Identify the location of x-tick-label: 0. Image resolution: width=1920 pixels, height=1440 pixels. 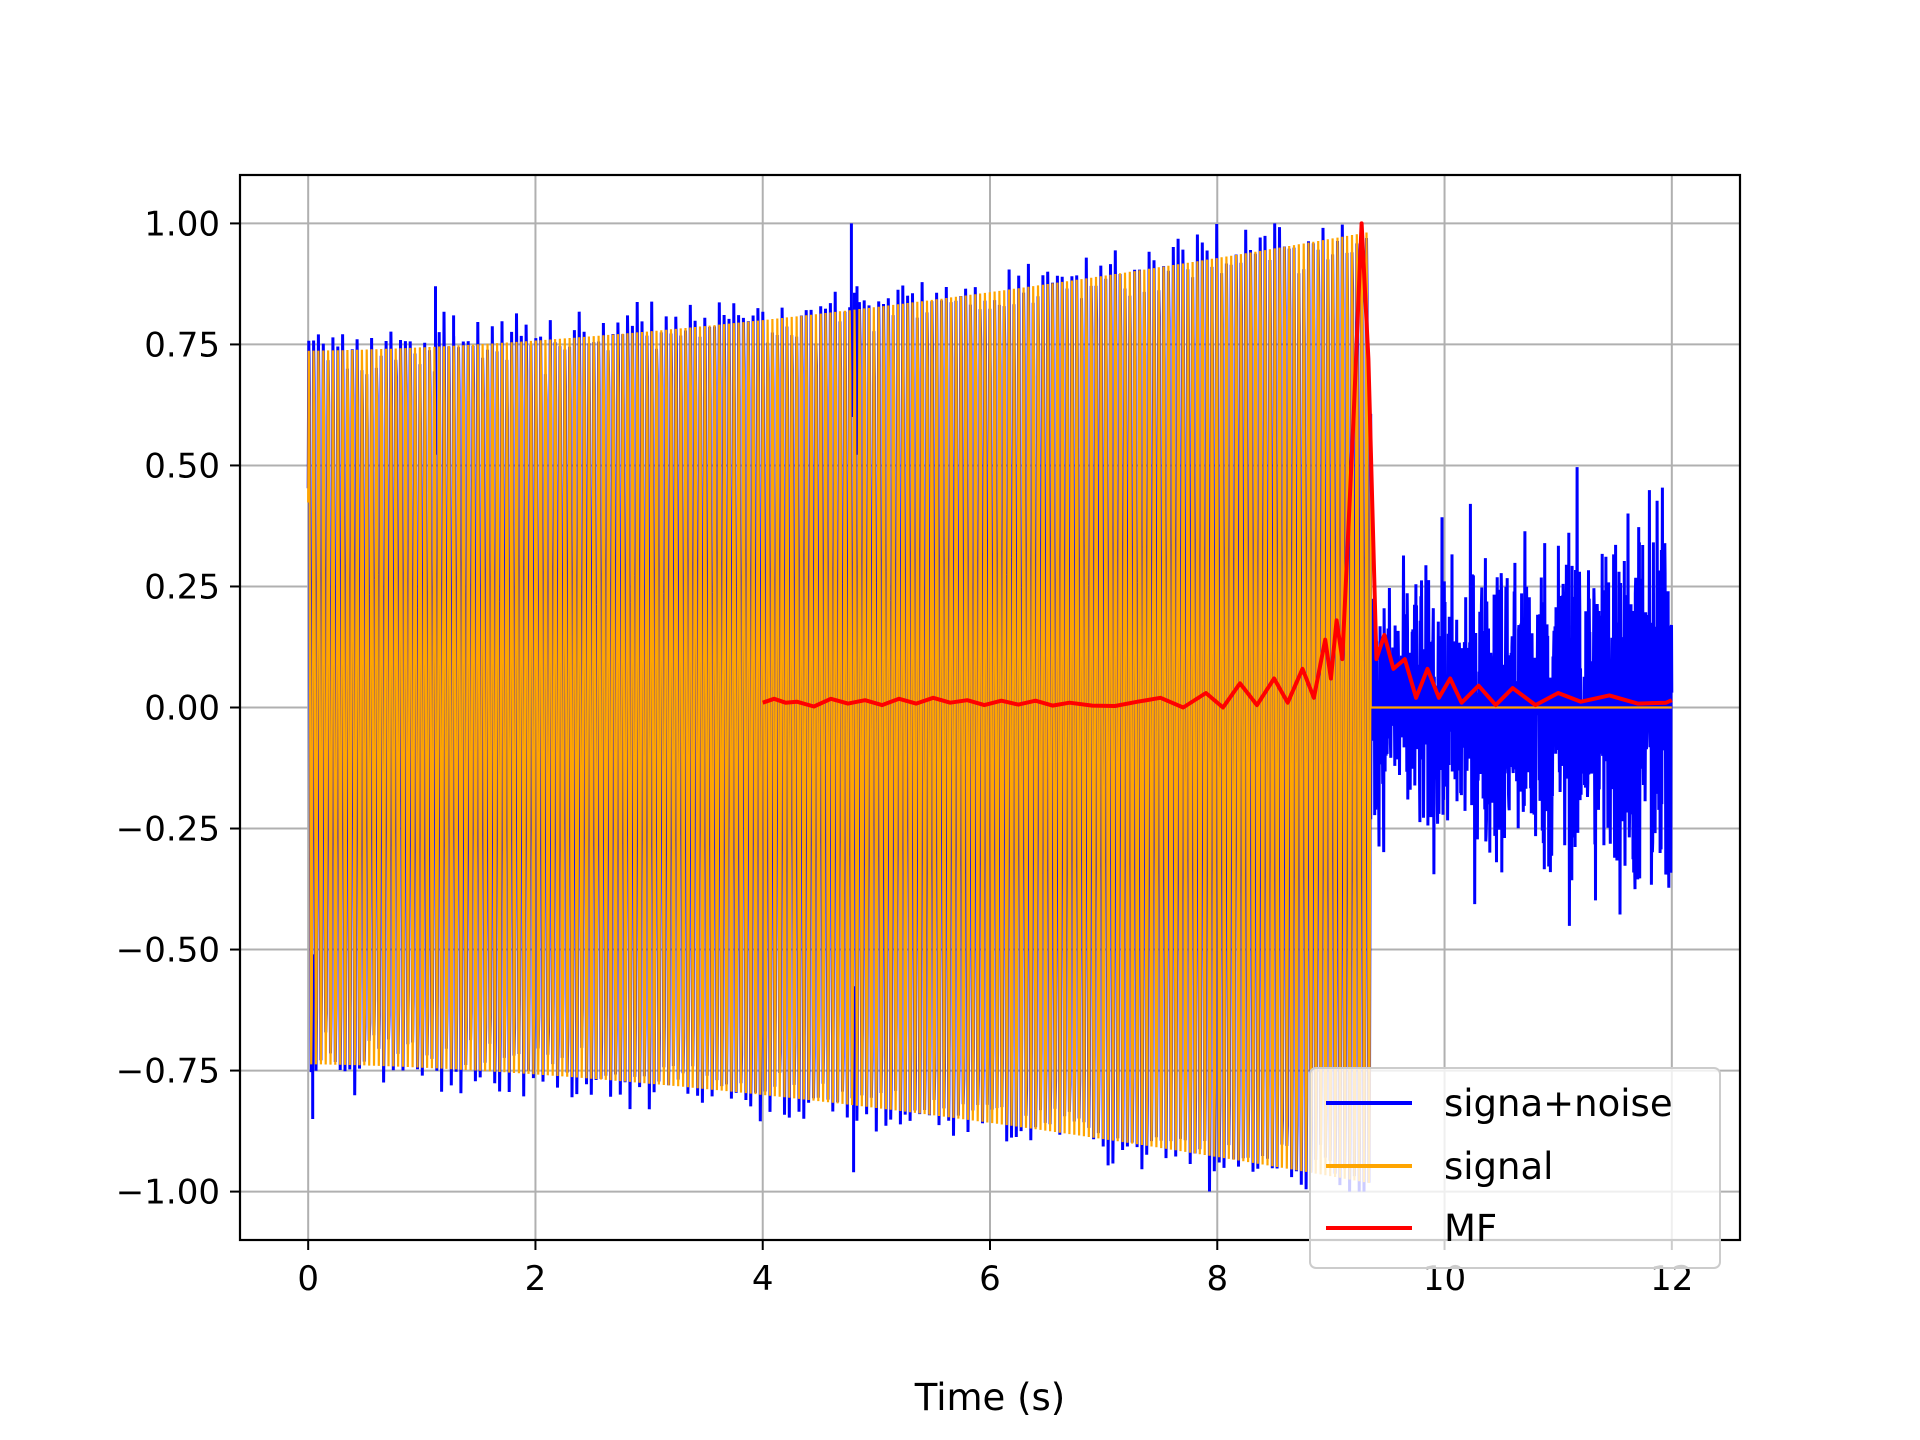
(308, 1279).